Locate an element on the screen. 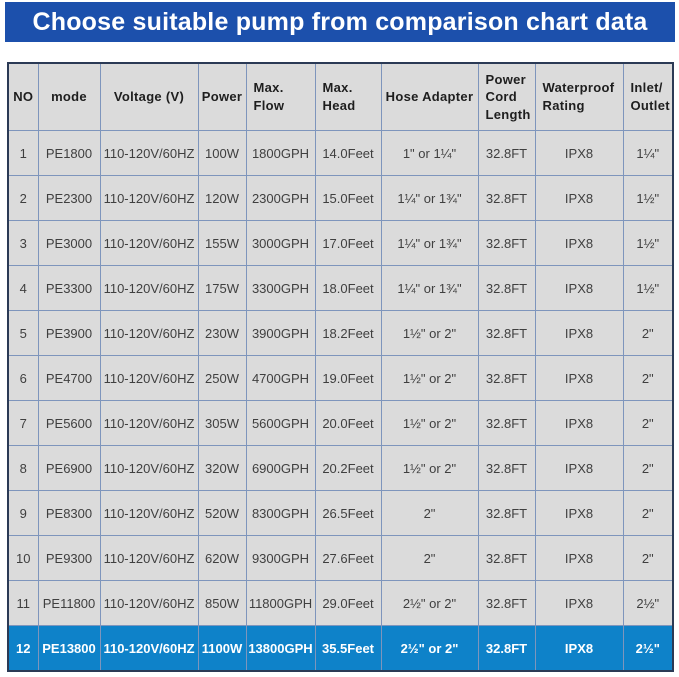 This screenshot has height=677, width=679. col-header-power: Power is located at coordinates (222, 96).